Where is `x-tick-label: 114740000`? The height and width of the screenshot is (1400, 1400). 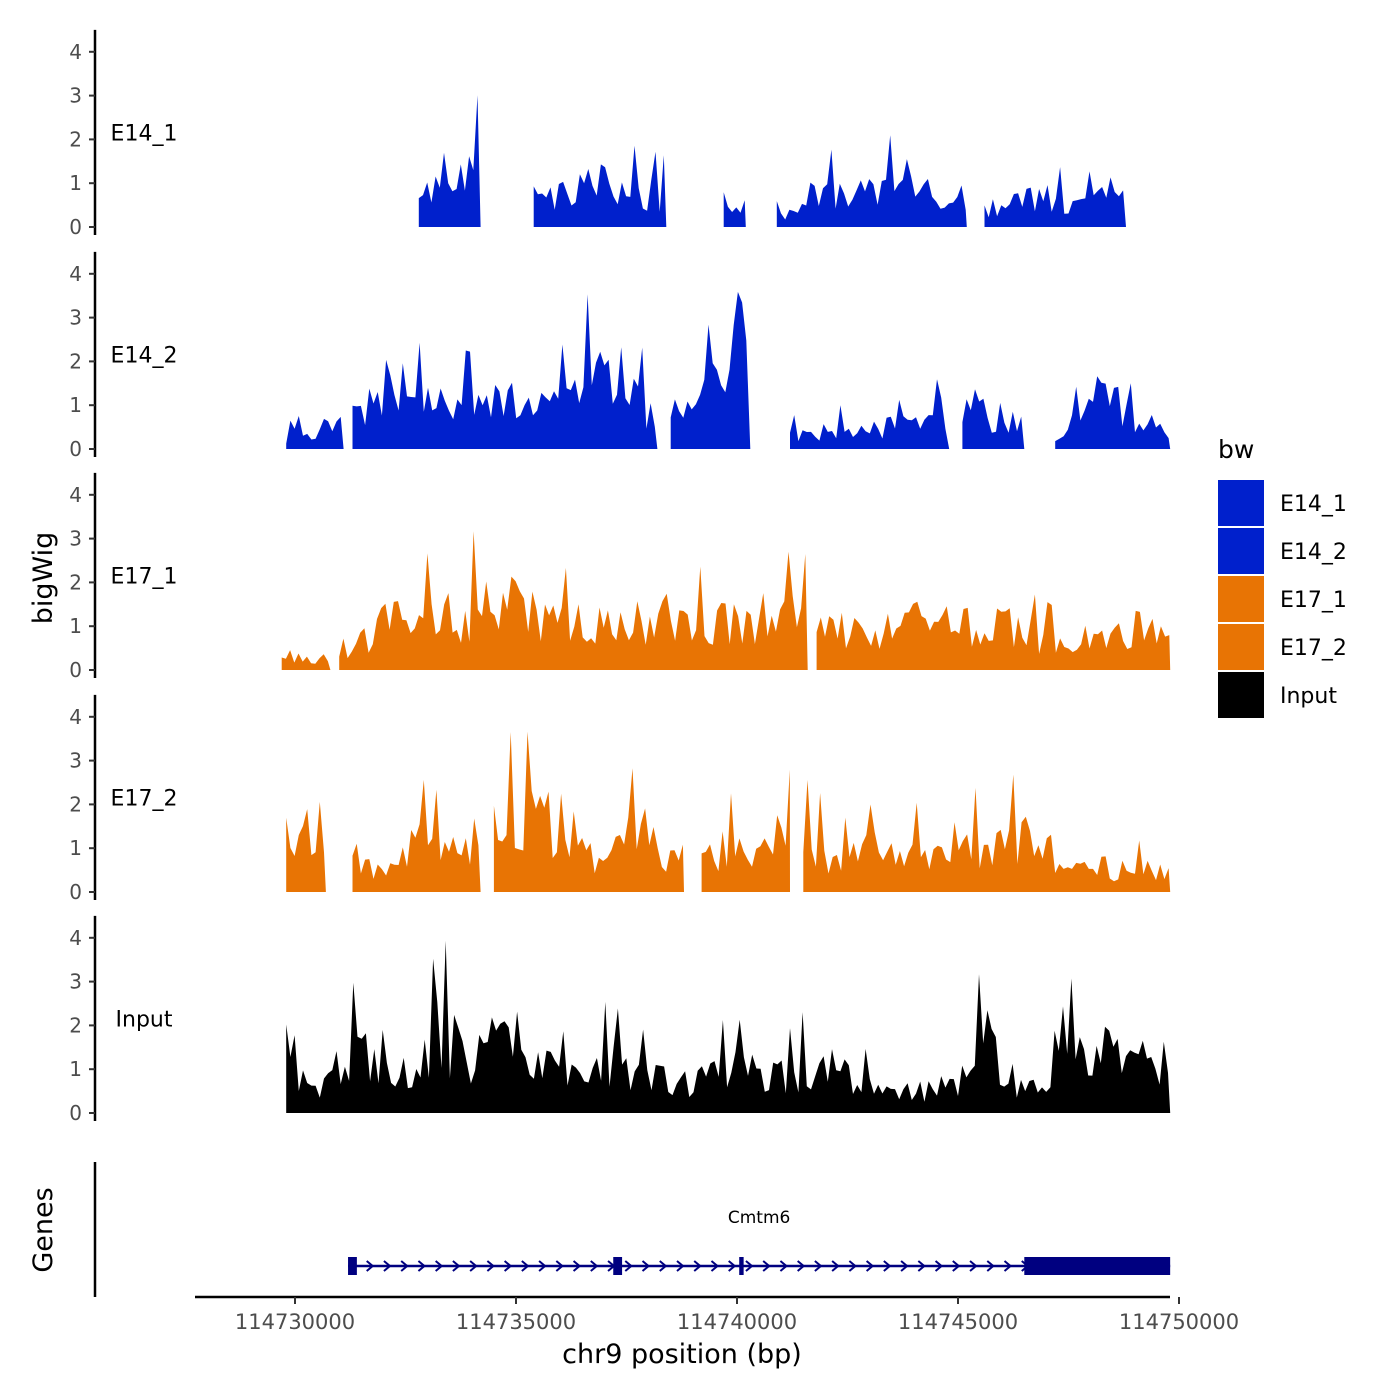 x-tick-label: 114740000 is located at coordinates (737, 1322).